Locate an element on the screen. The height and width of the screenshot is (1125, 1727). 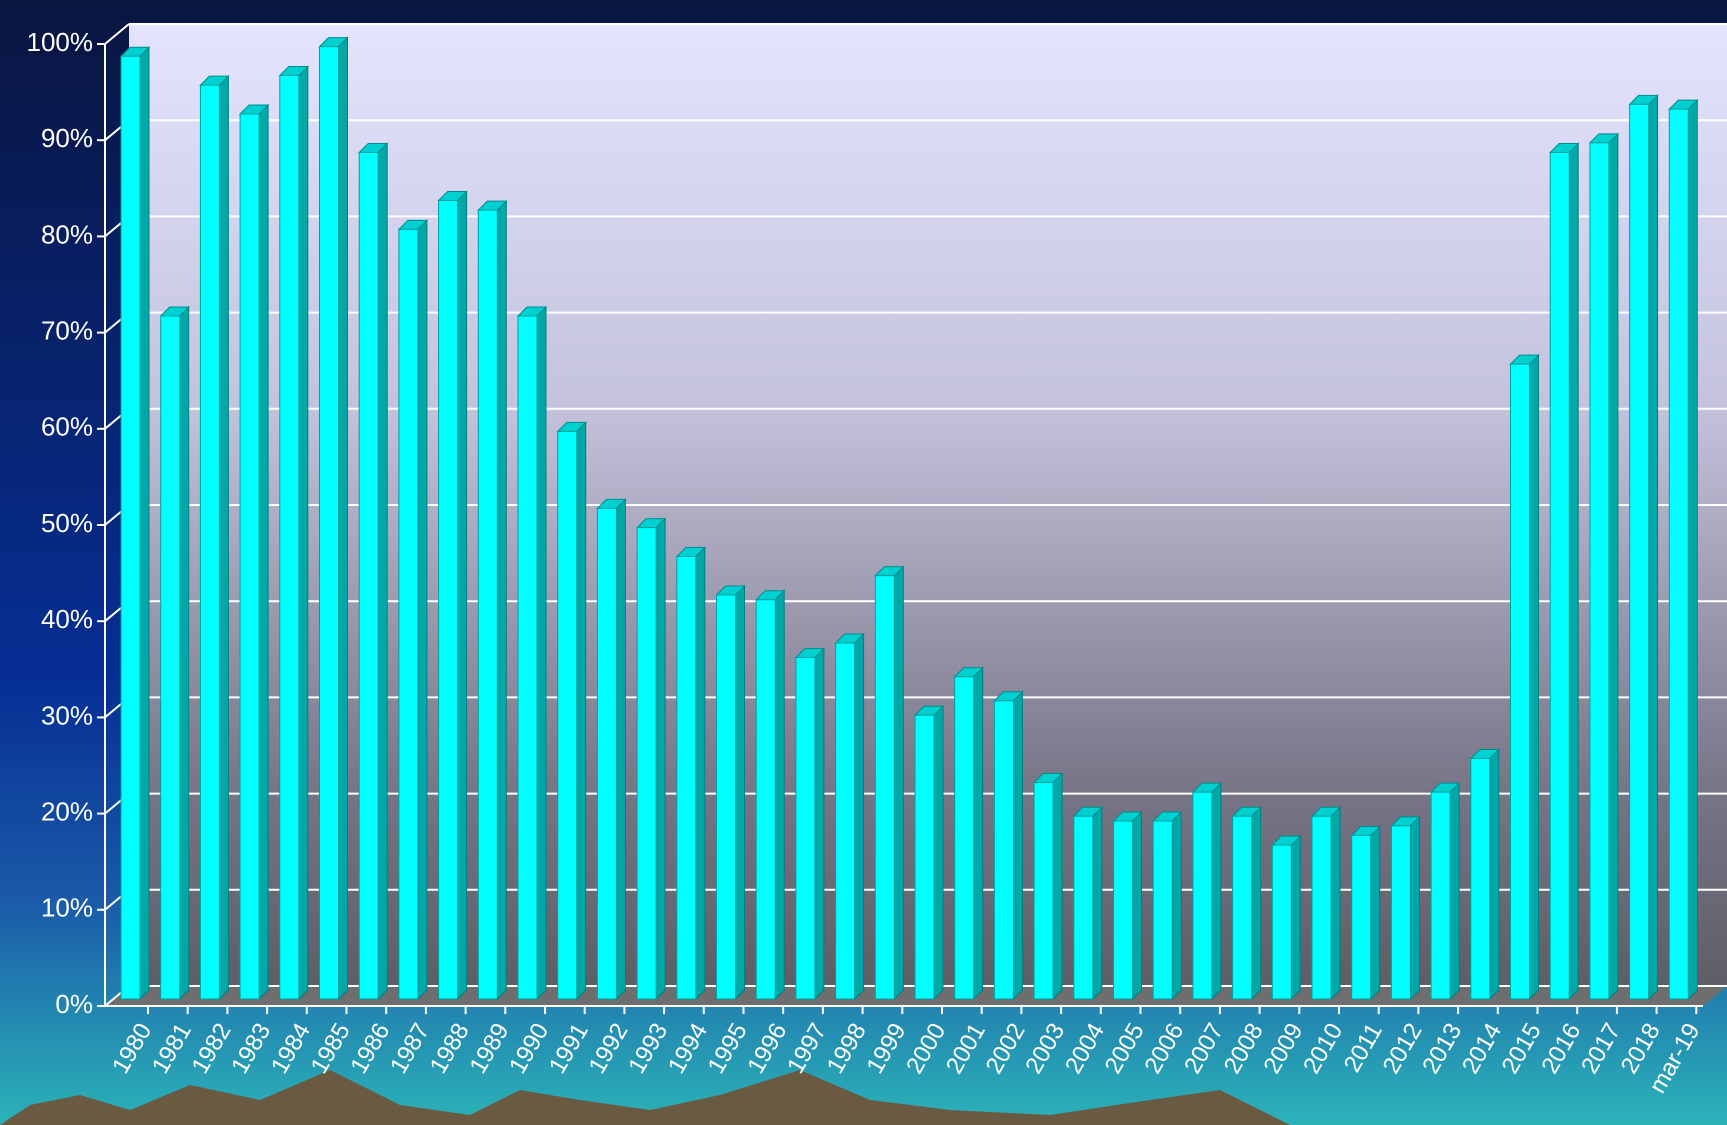
y-tick-label: 90% is located at coordinates (67, 138).